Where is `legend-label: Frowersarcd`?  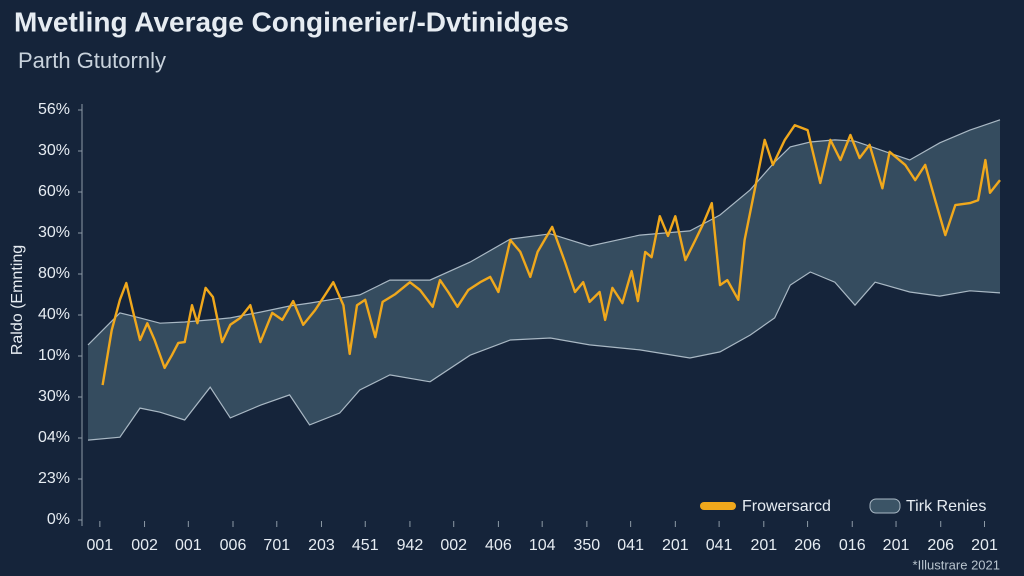 legend-label: Frowersarcd is located at coordinates (786, 506).